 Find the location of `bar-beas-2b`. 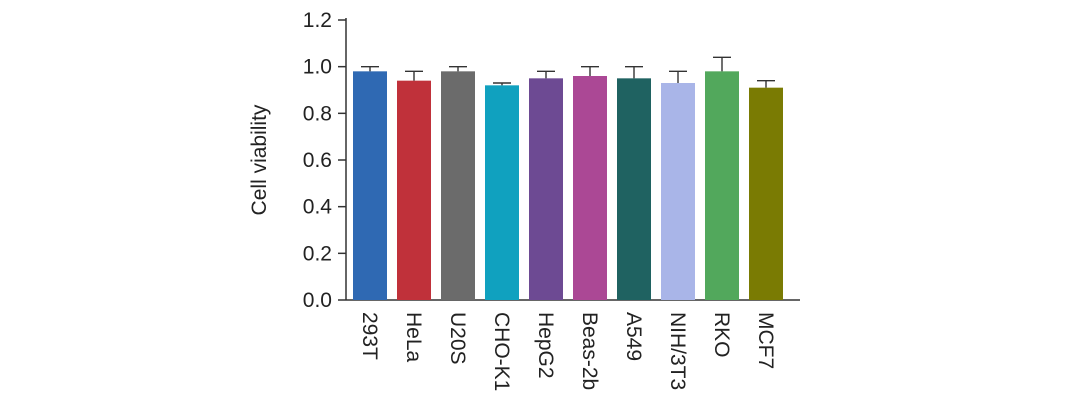

bar-beas-2b is located at coordinates (590, 188).